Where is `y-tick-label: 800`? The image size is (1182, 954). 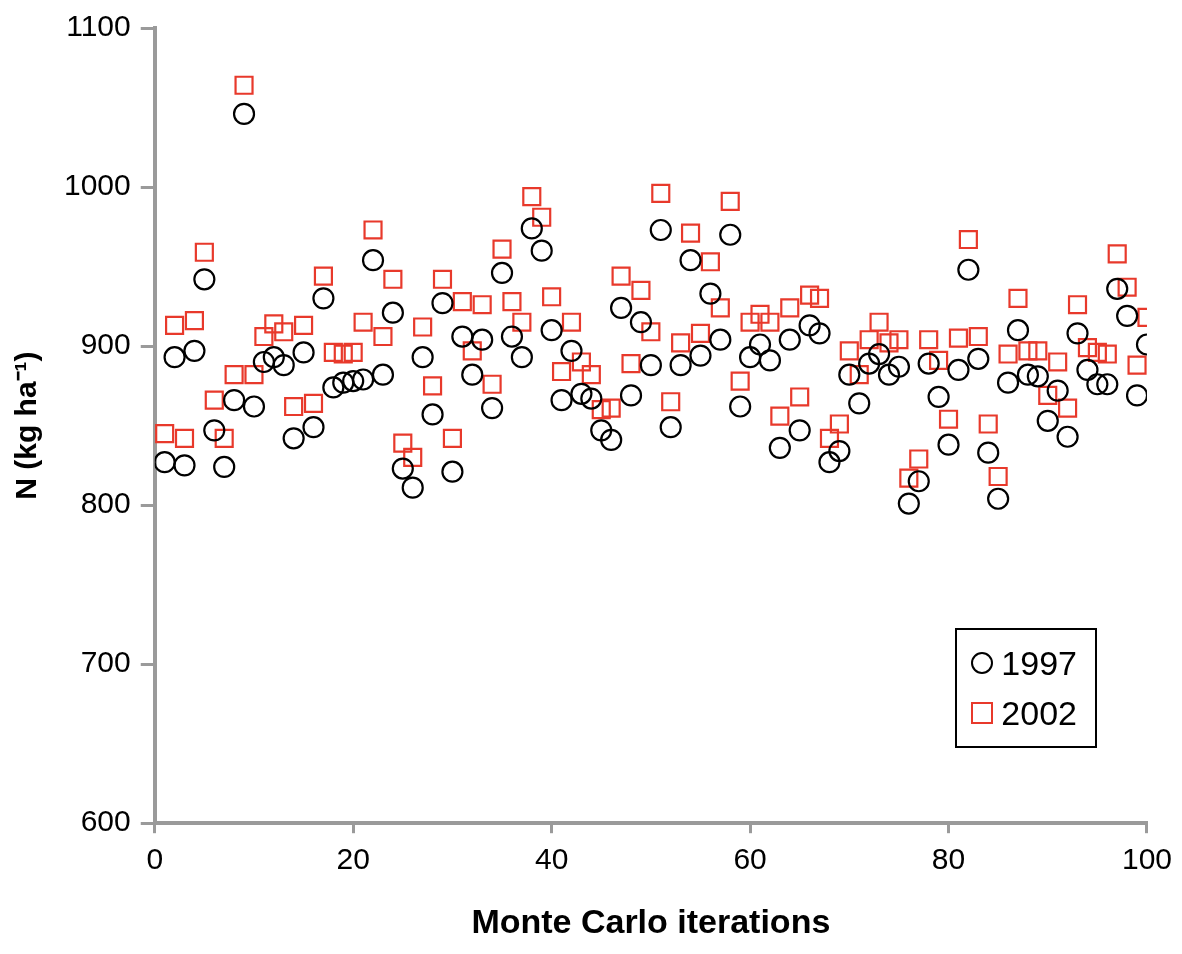 y-tick-label: 800 is located at coordinates (105, 503).